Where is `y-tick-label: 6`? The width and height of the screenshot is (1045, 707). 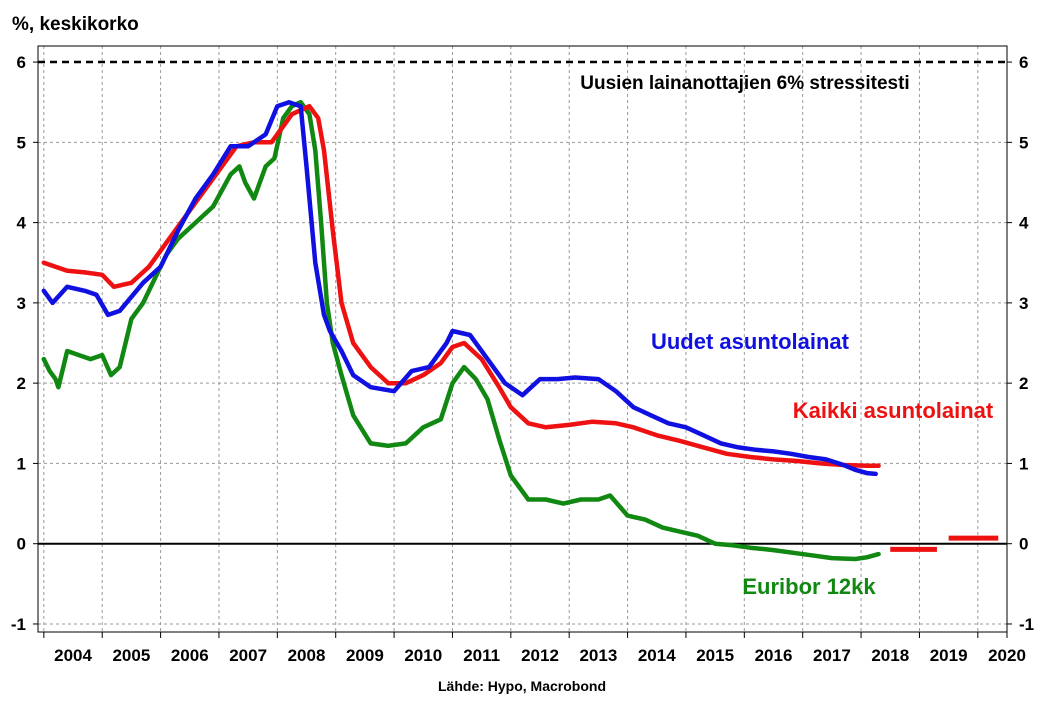 y-tick-label: 6 is located at coordinates (21, 62).